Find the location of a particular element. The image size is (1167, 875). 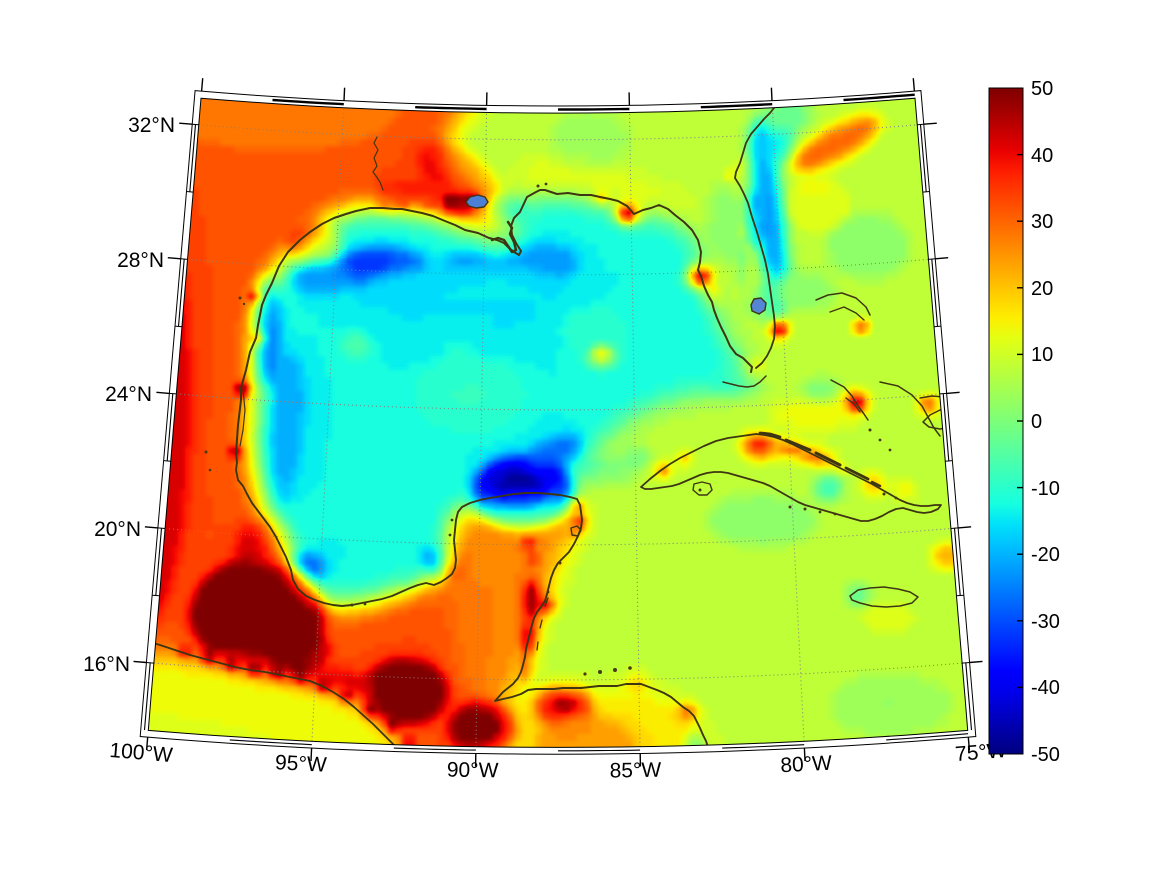

svg-text: 32°N is located at coordinates (151, 125).